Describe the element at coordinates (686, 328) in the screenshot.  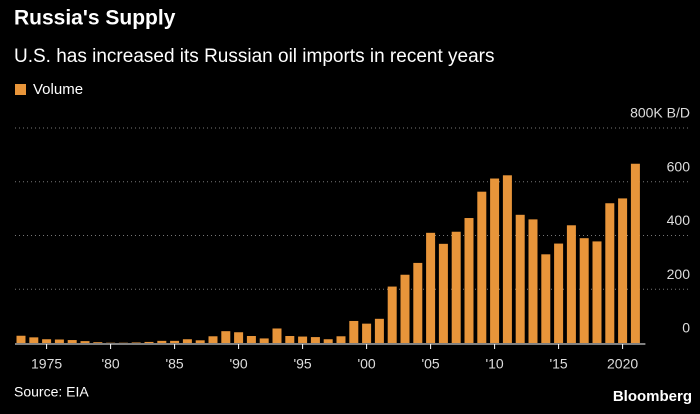
I see `y-tick-label: 0` at that location.